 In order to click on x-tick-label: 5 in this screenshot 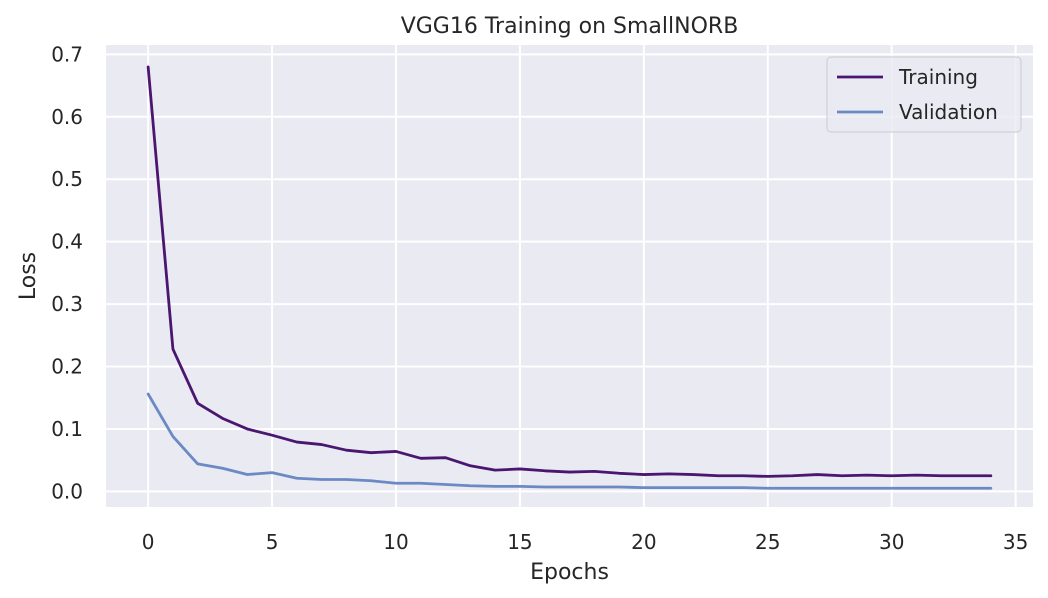, I will do `click(272, 542)`.